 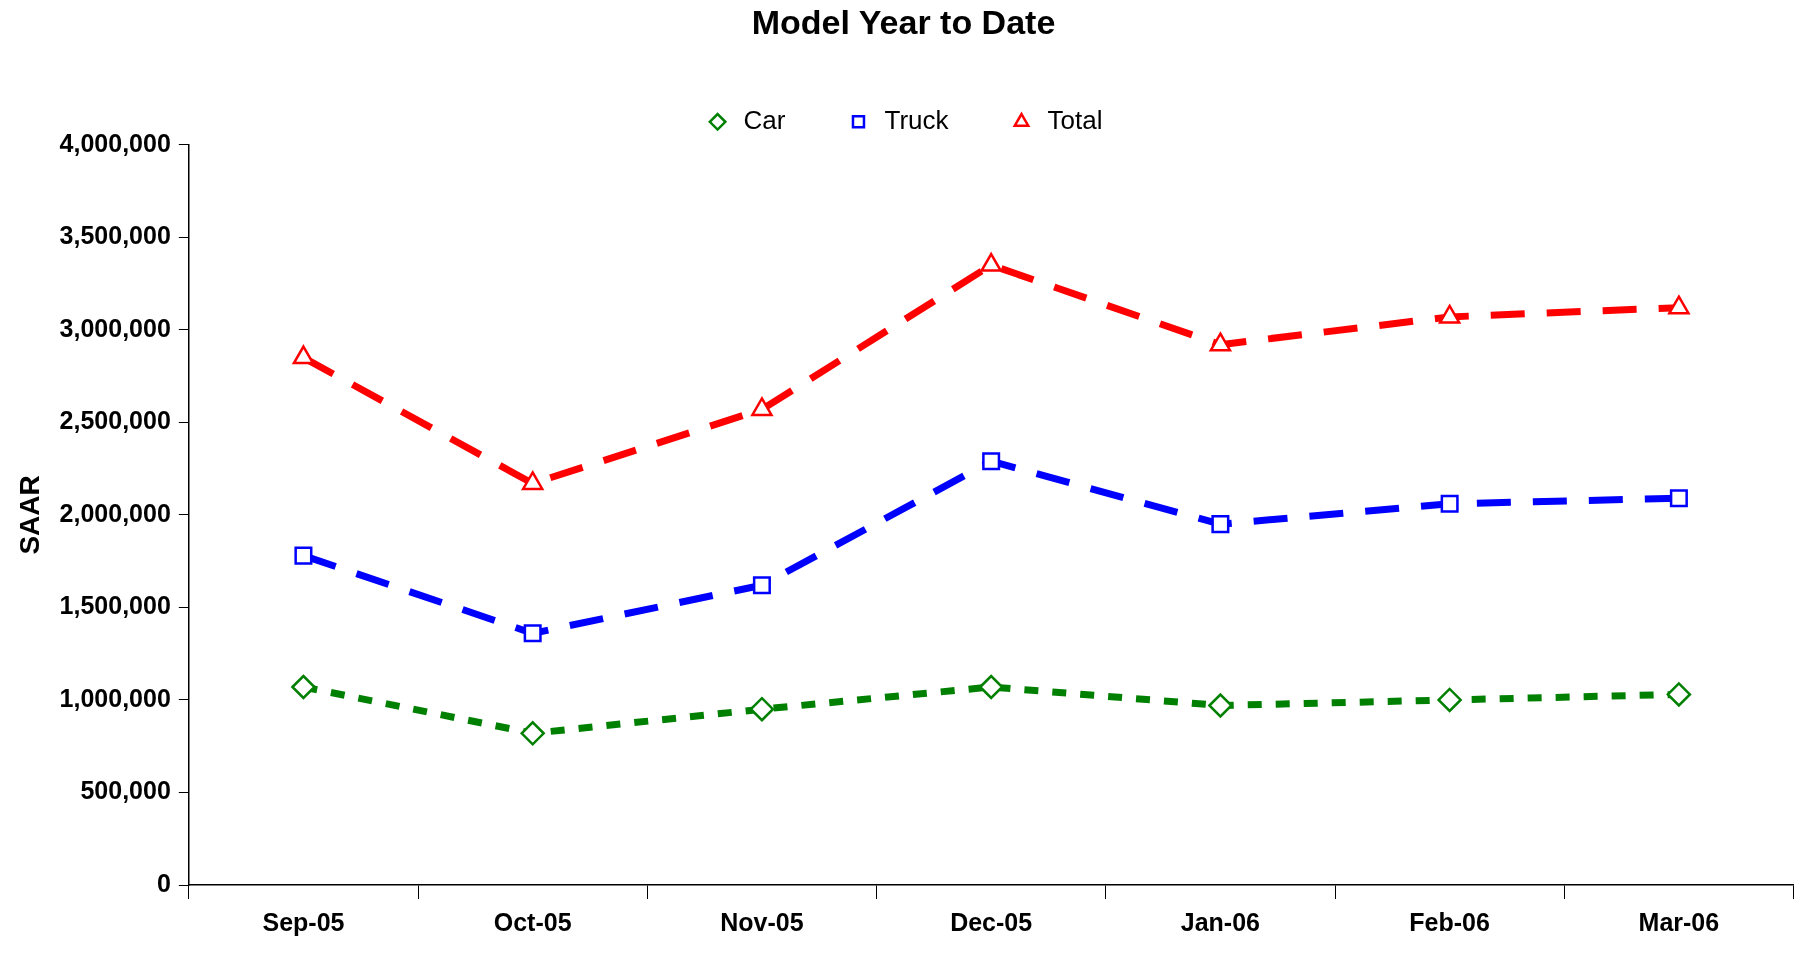 What do you see at coordinates (1220, 921) in the screenshot?
I see `x-tick-label: Jan-06` at bounding box center [1220, 921].